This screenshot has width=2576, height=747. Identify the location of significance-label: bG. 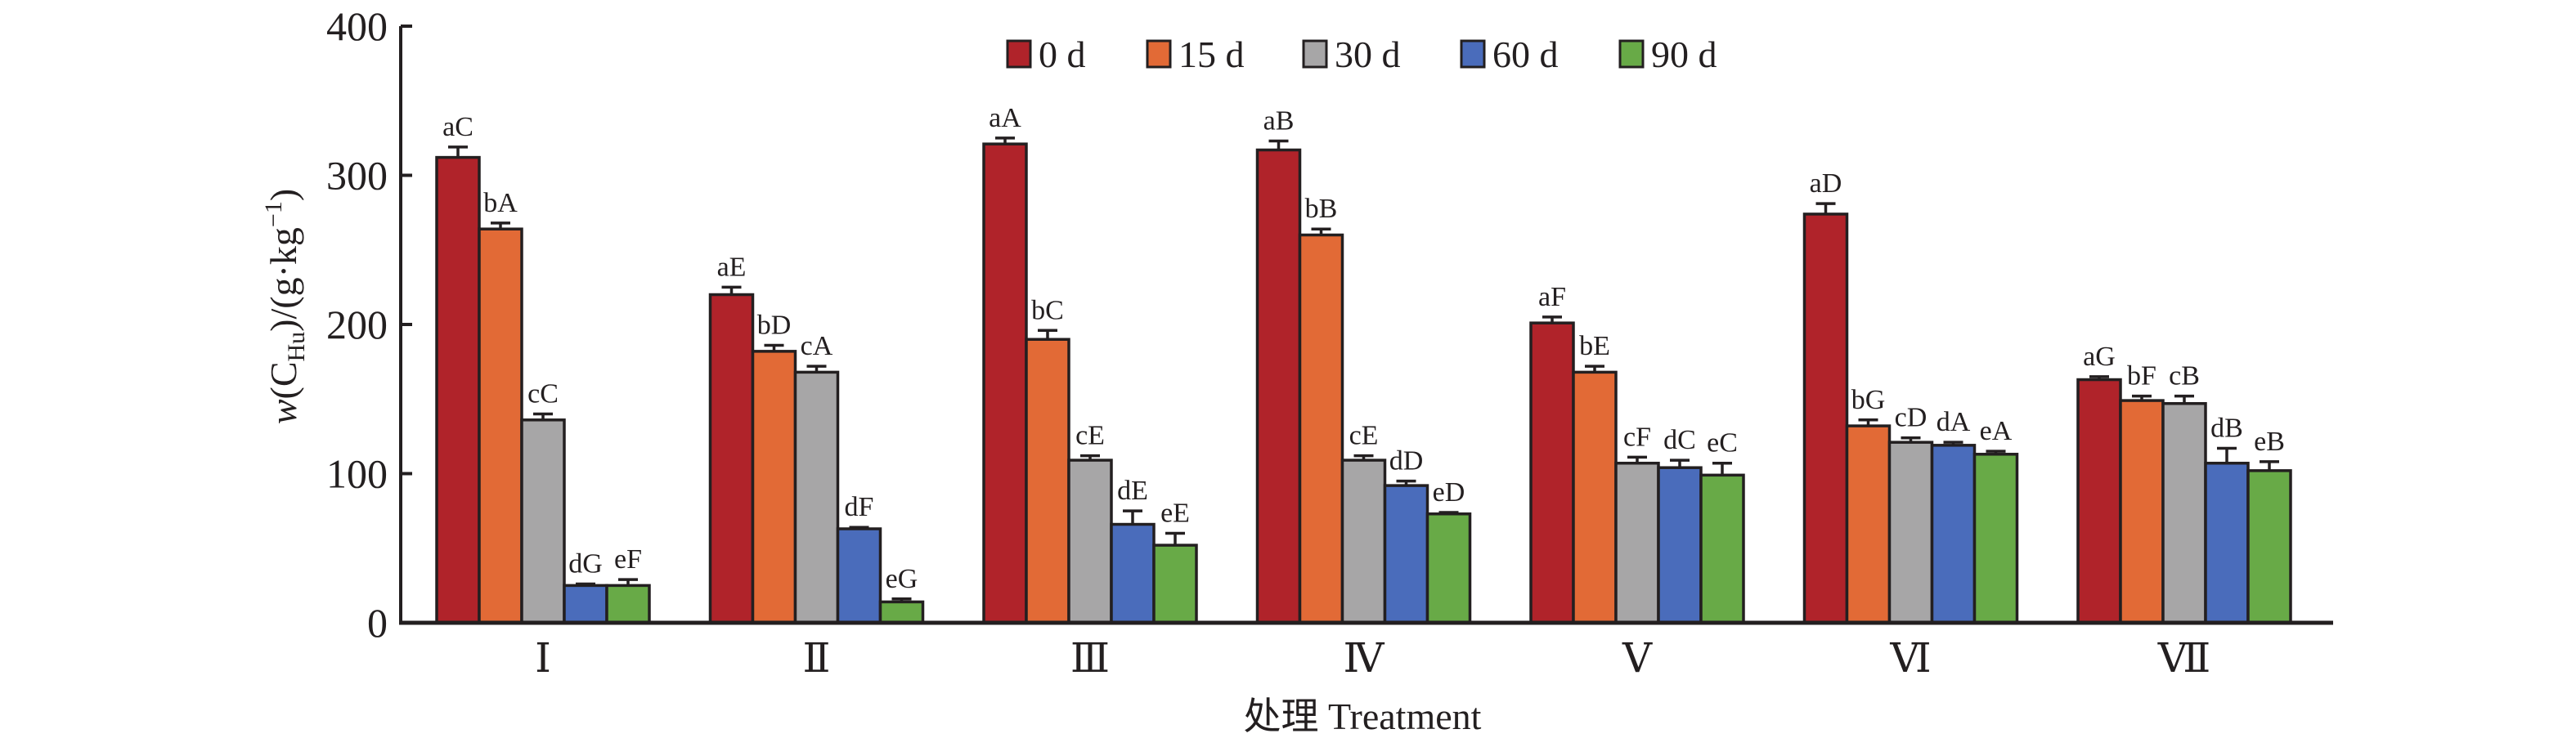
(1869, 400).